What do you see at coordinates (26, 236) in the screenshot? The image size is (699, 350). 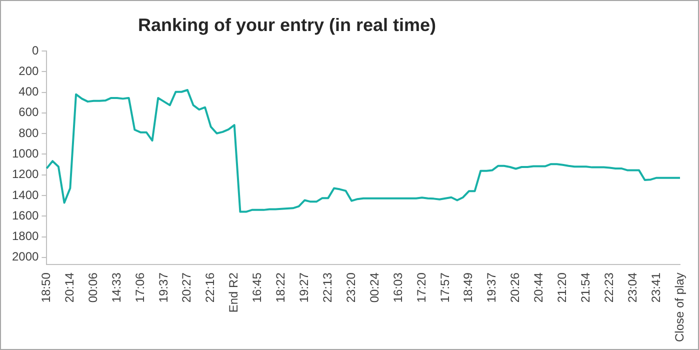 I see `y-tick-label: 1800` at bounding box center [26, 236].